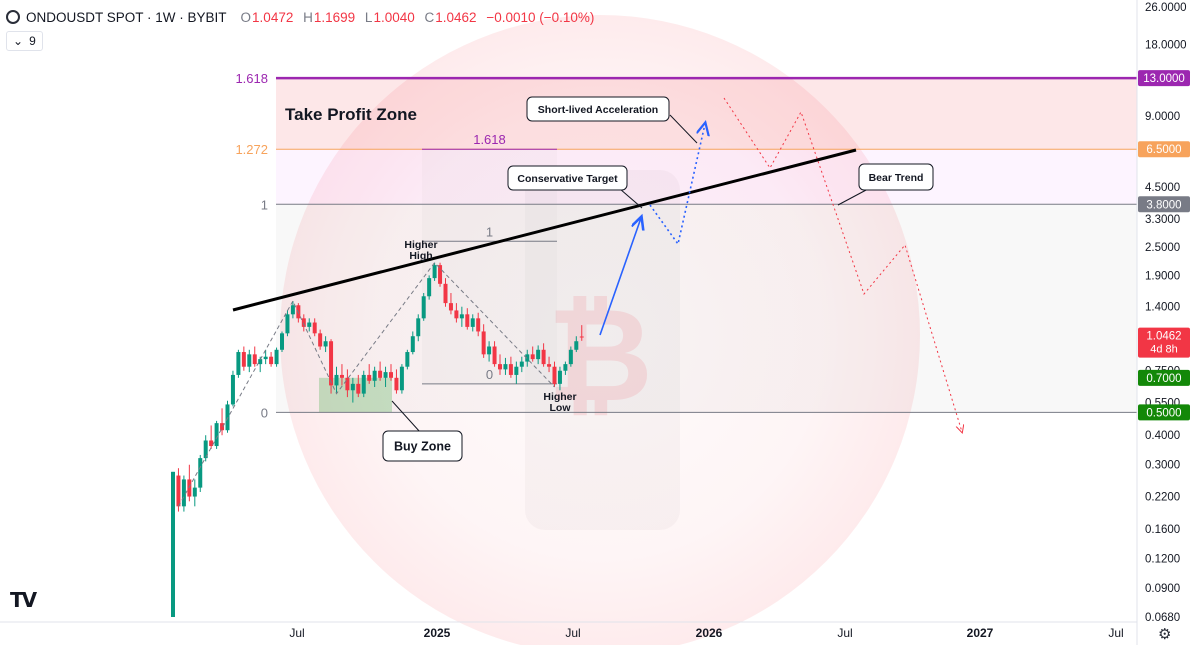  I want to click on ascending-trendline, so click(544, 230).